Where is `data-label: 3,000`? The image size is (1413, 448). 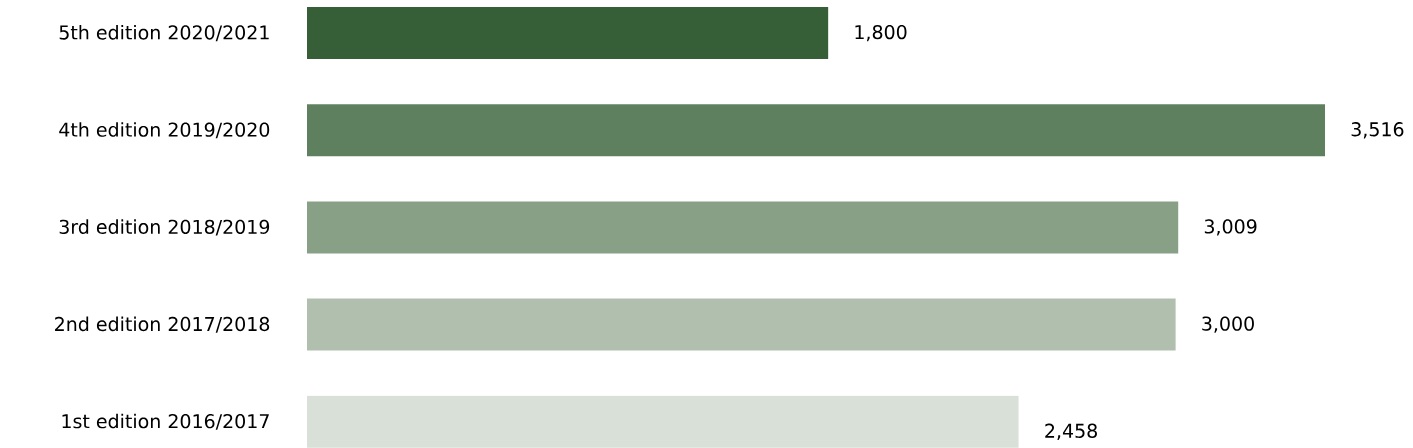
data-label: 3,000 is located at coordinates (1228, 324).